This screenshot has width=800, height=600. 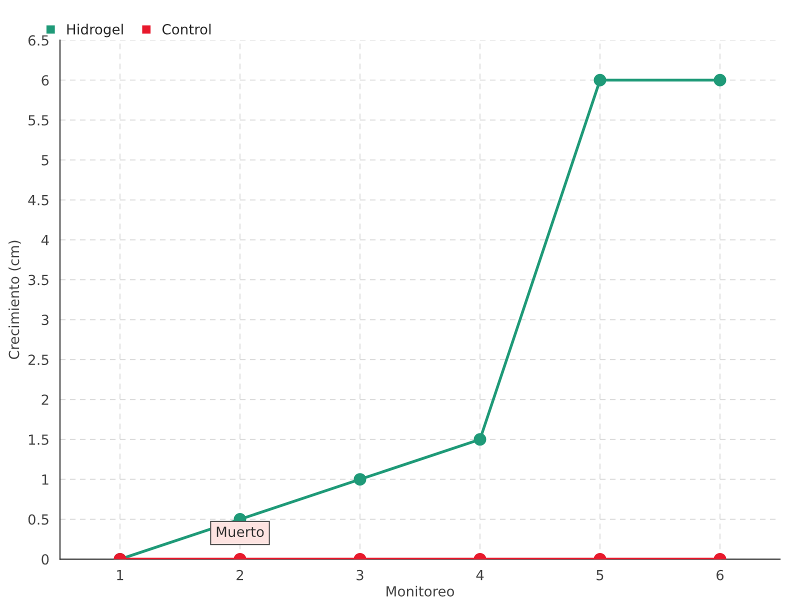 What do you see at coordinates (38, 280) in the screenshot?
I see `y-tick-label: 3.5` at bounding box center [38, 280].